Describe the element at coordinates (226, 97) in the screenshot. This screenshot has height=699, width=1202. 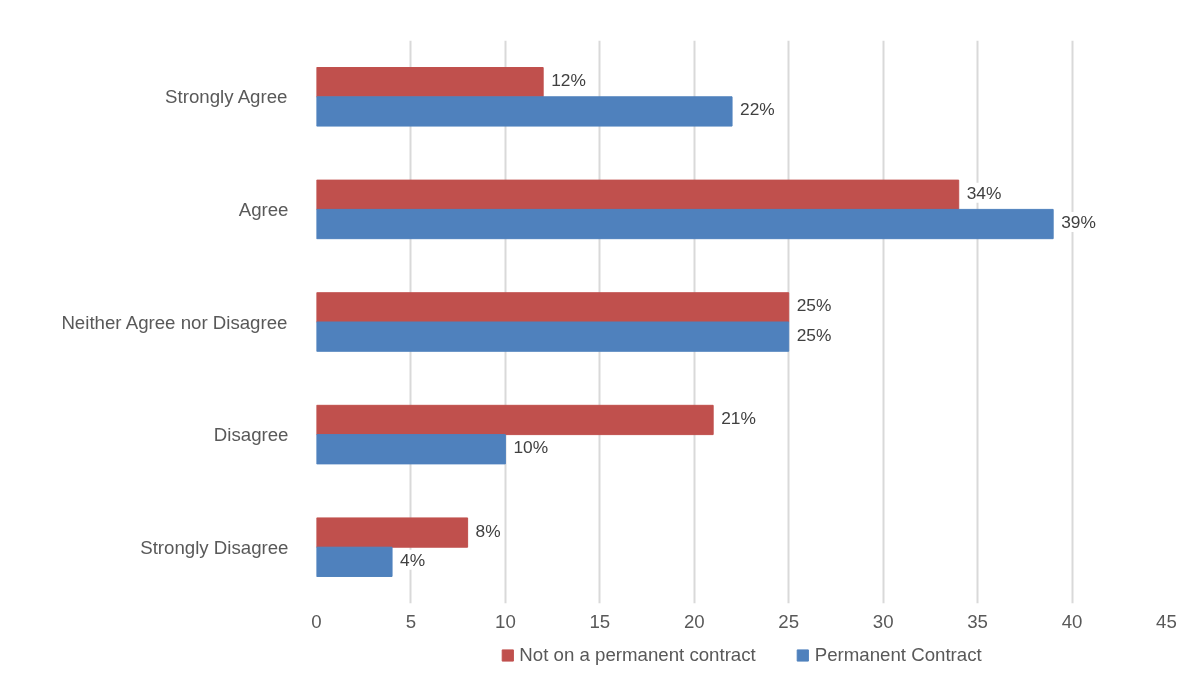
I see `y-tick-label: Strongly Agree` at that location.